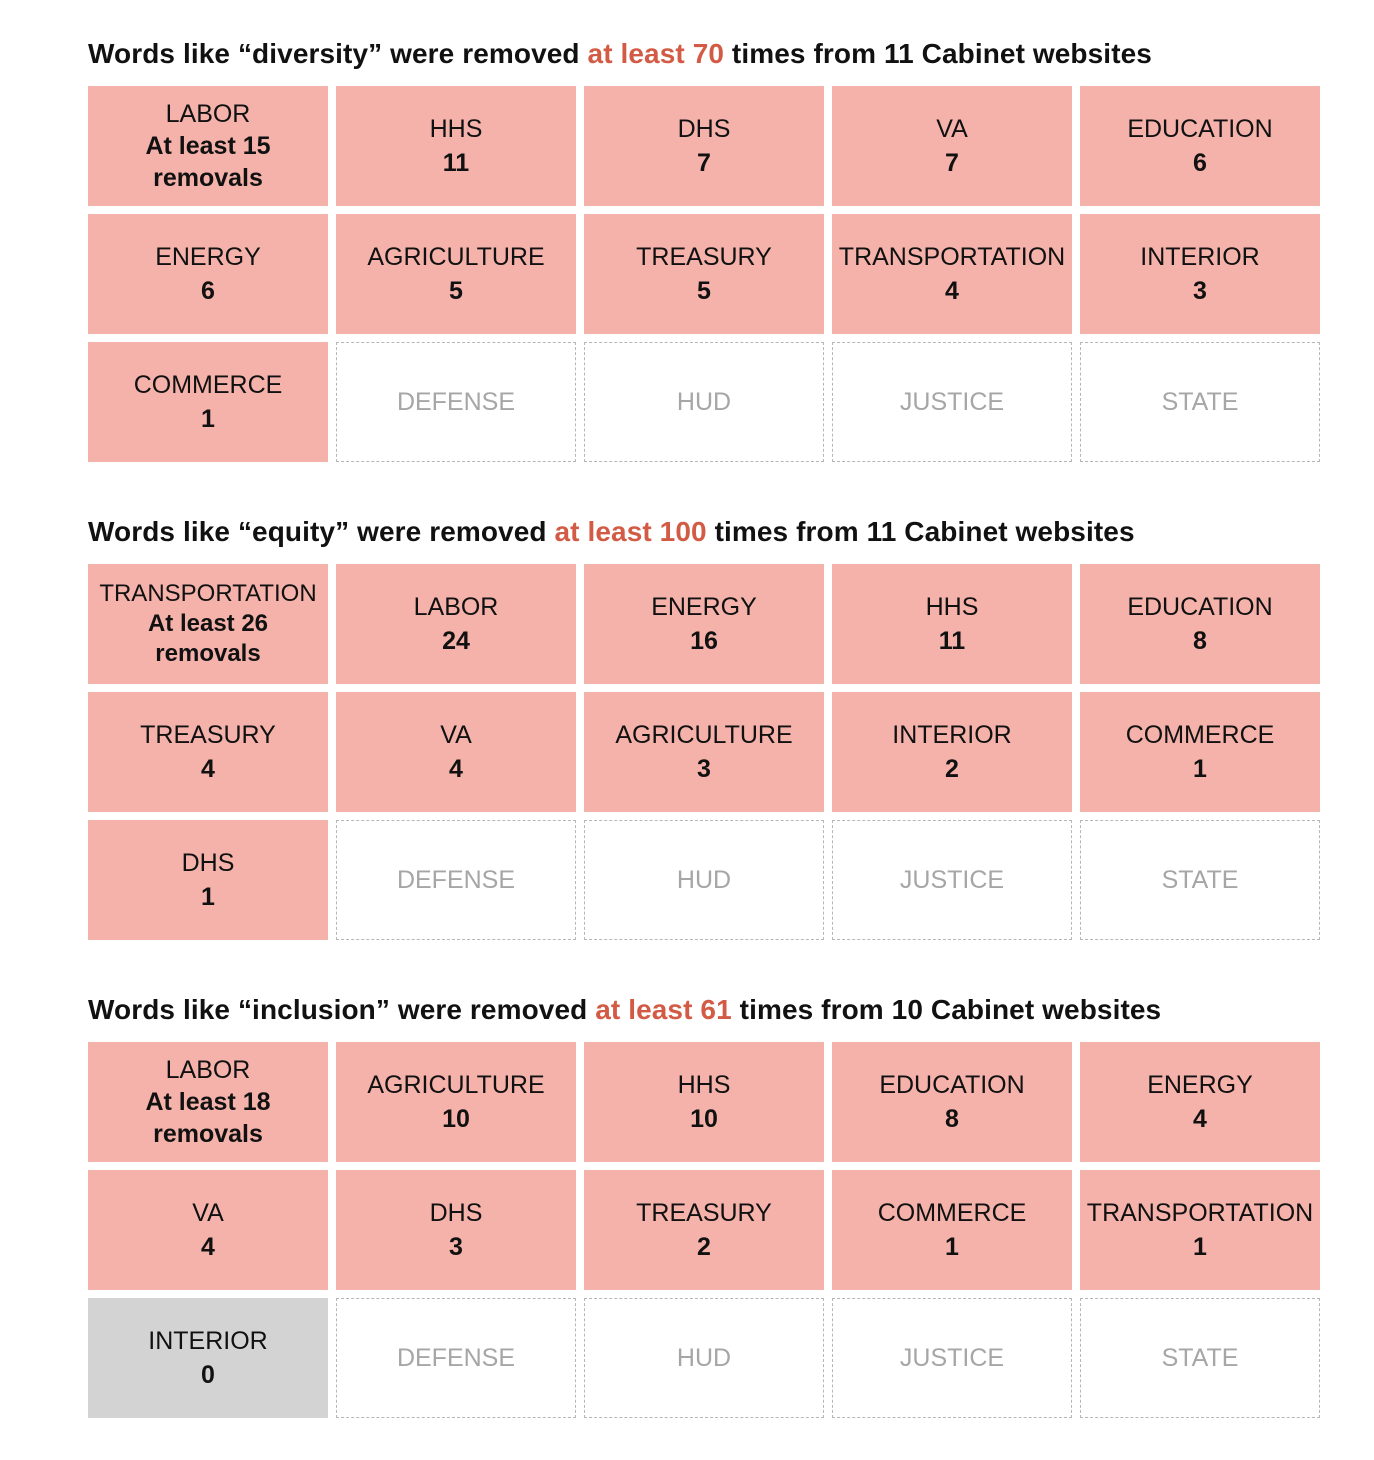 This screenshot has width=1374, height=1460. Describe the element at coordinates (456, 752) in the screenshot. I see `department-cell: VA 4` at that location.